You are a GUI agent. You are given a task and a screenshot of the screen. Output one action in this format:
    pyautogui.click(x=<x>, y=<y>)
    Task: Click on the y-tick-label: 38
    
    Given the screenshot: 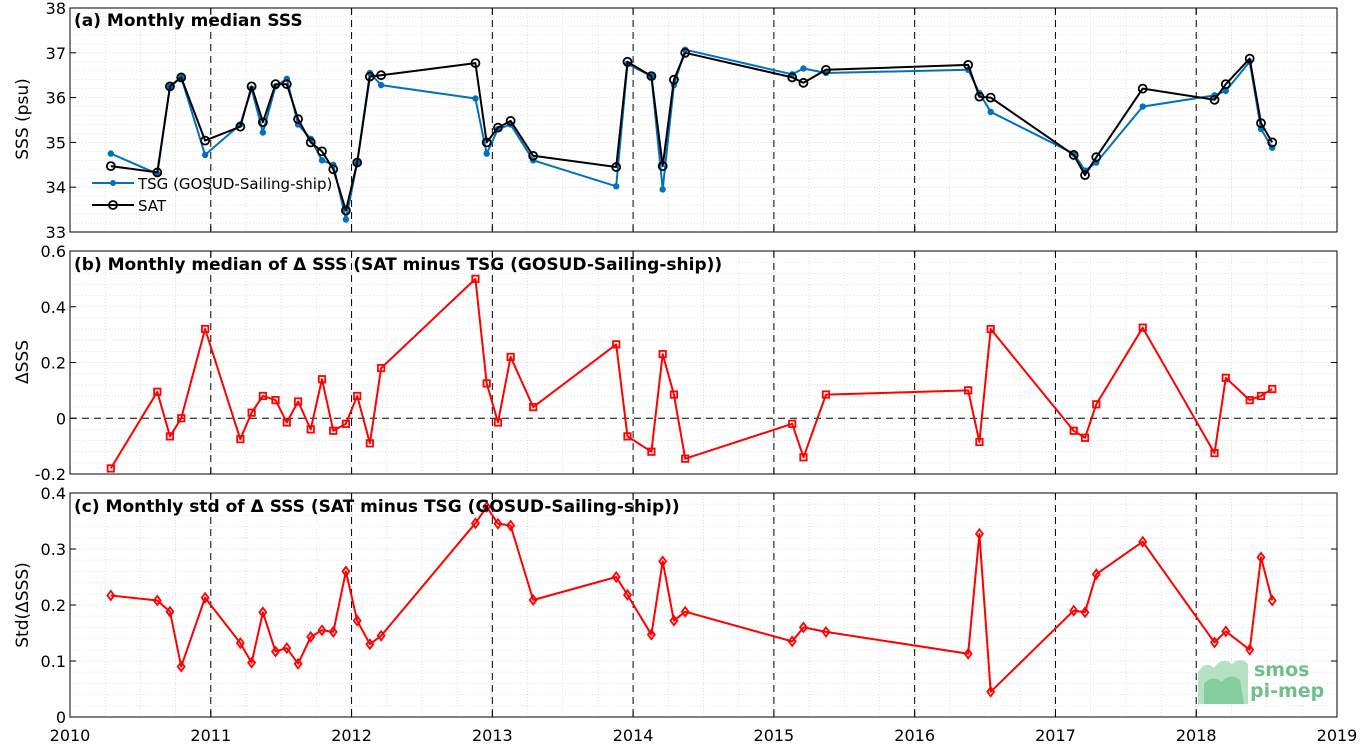 What is the action you would take?
    pyautogui.click(x=56, y=9)
    